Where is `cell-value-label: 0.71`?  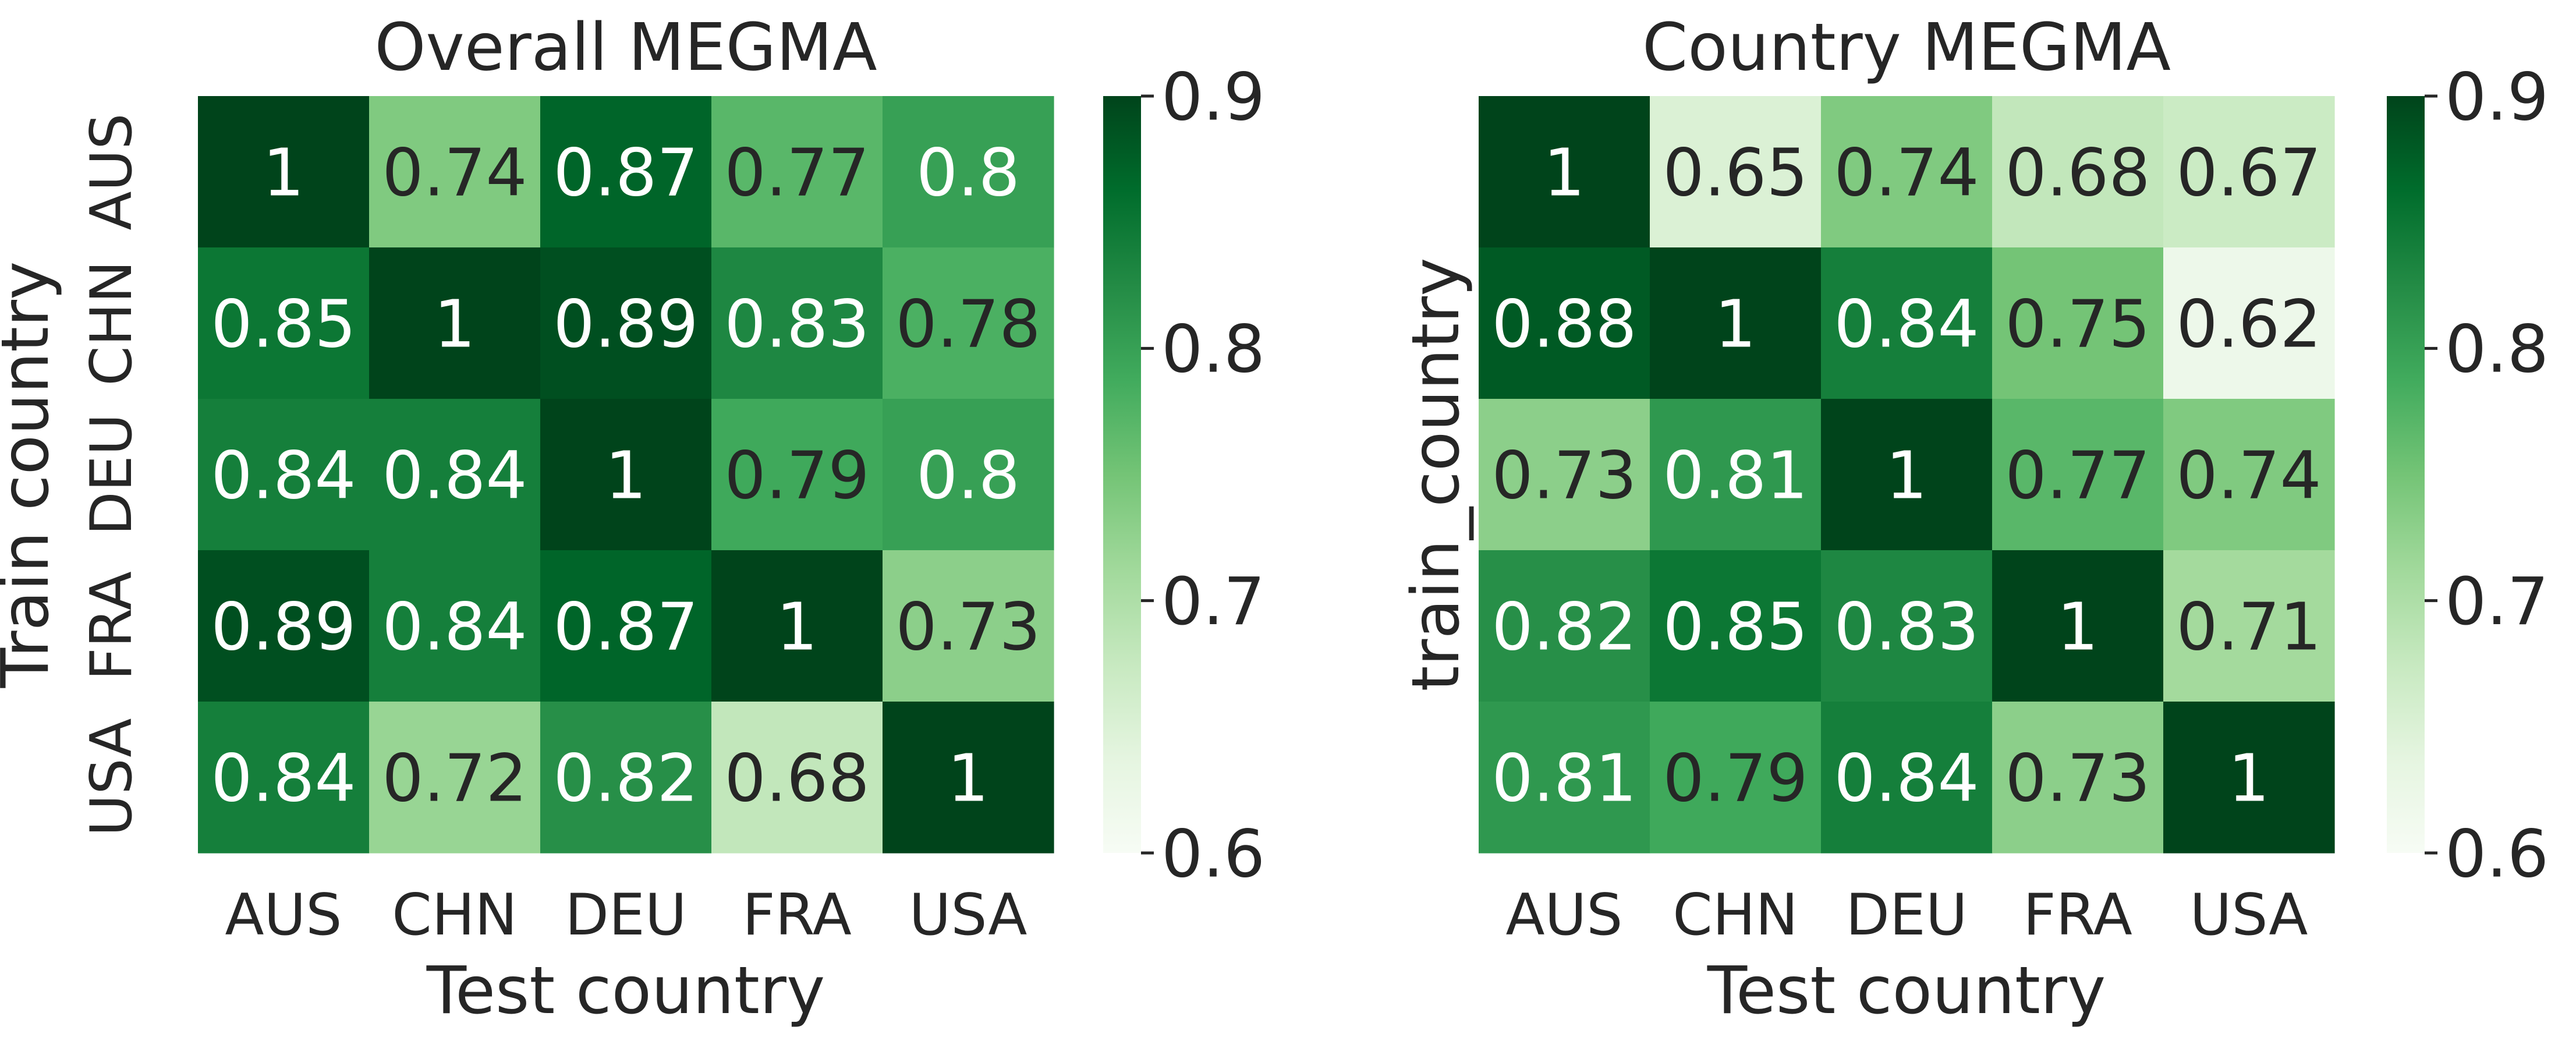
cell-value-label: 0.71 is located at coordinates (2248, 627).